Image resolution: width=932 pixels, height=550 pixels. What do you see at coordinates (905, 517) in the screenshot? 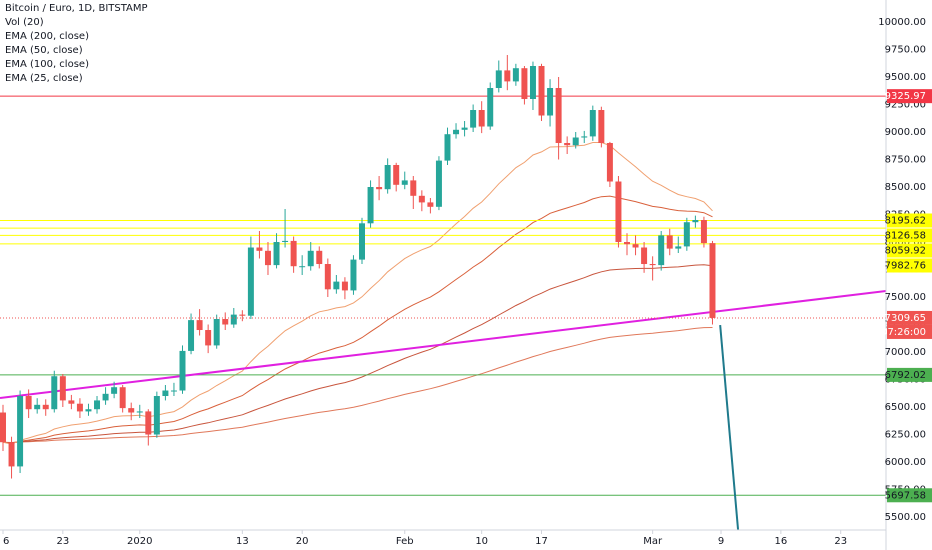
I see `y-tick-label: 5500.00` at bounding box center [905, 517].